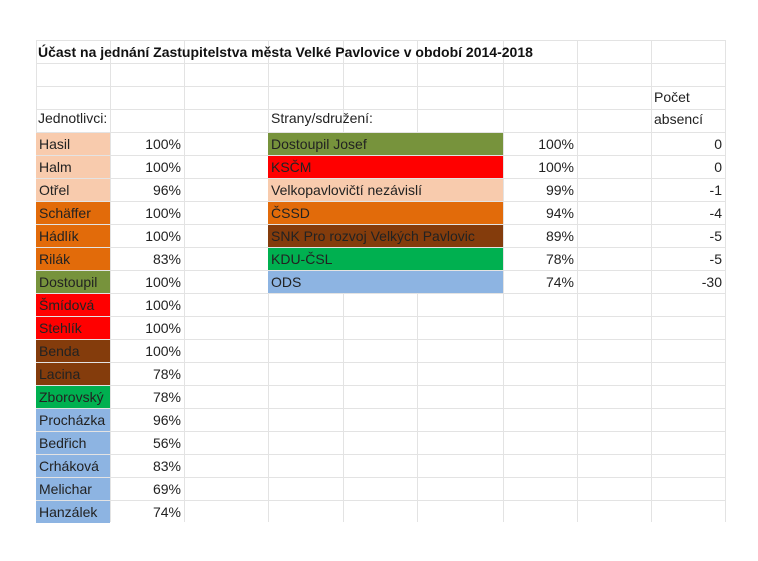  I want to click on party-name-cell: Dostoupil Josef, so click(385, 144).